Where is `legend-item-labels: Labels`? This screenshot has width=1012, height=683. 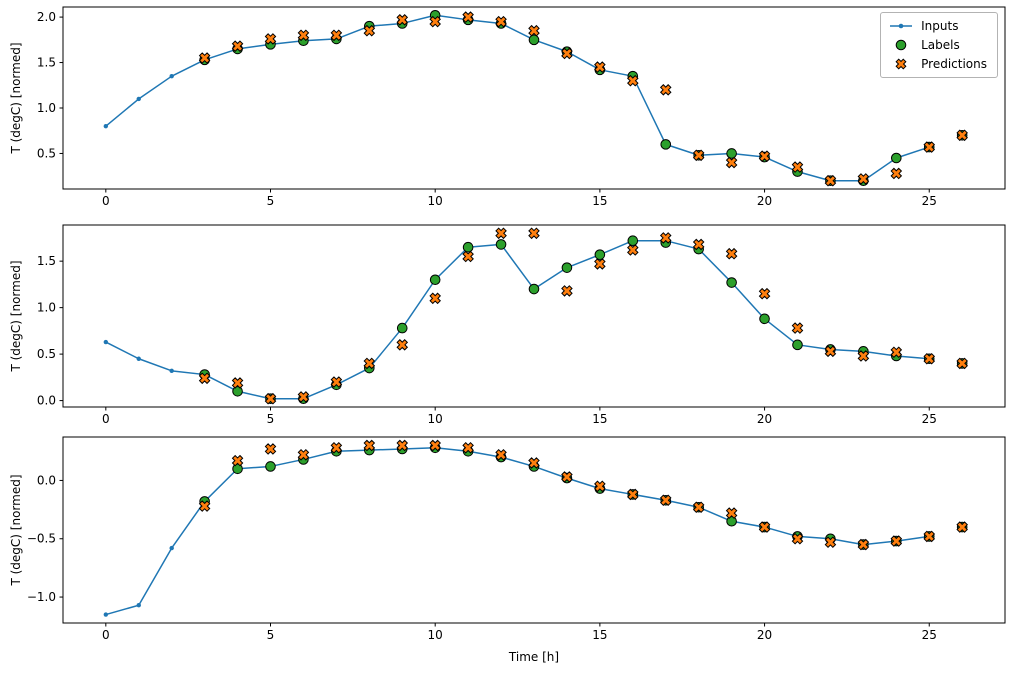 legend-item-labels: Labels is located at coordinates (938, 45).